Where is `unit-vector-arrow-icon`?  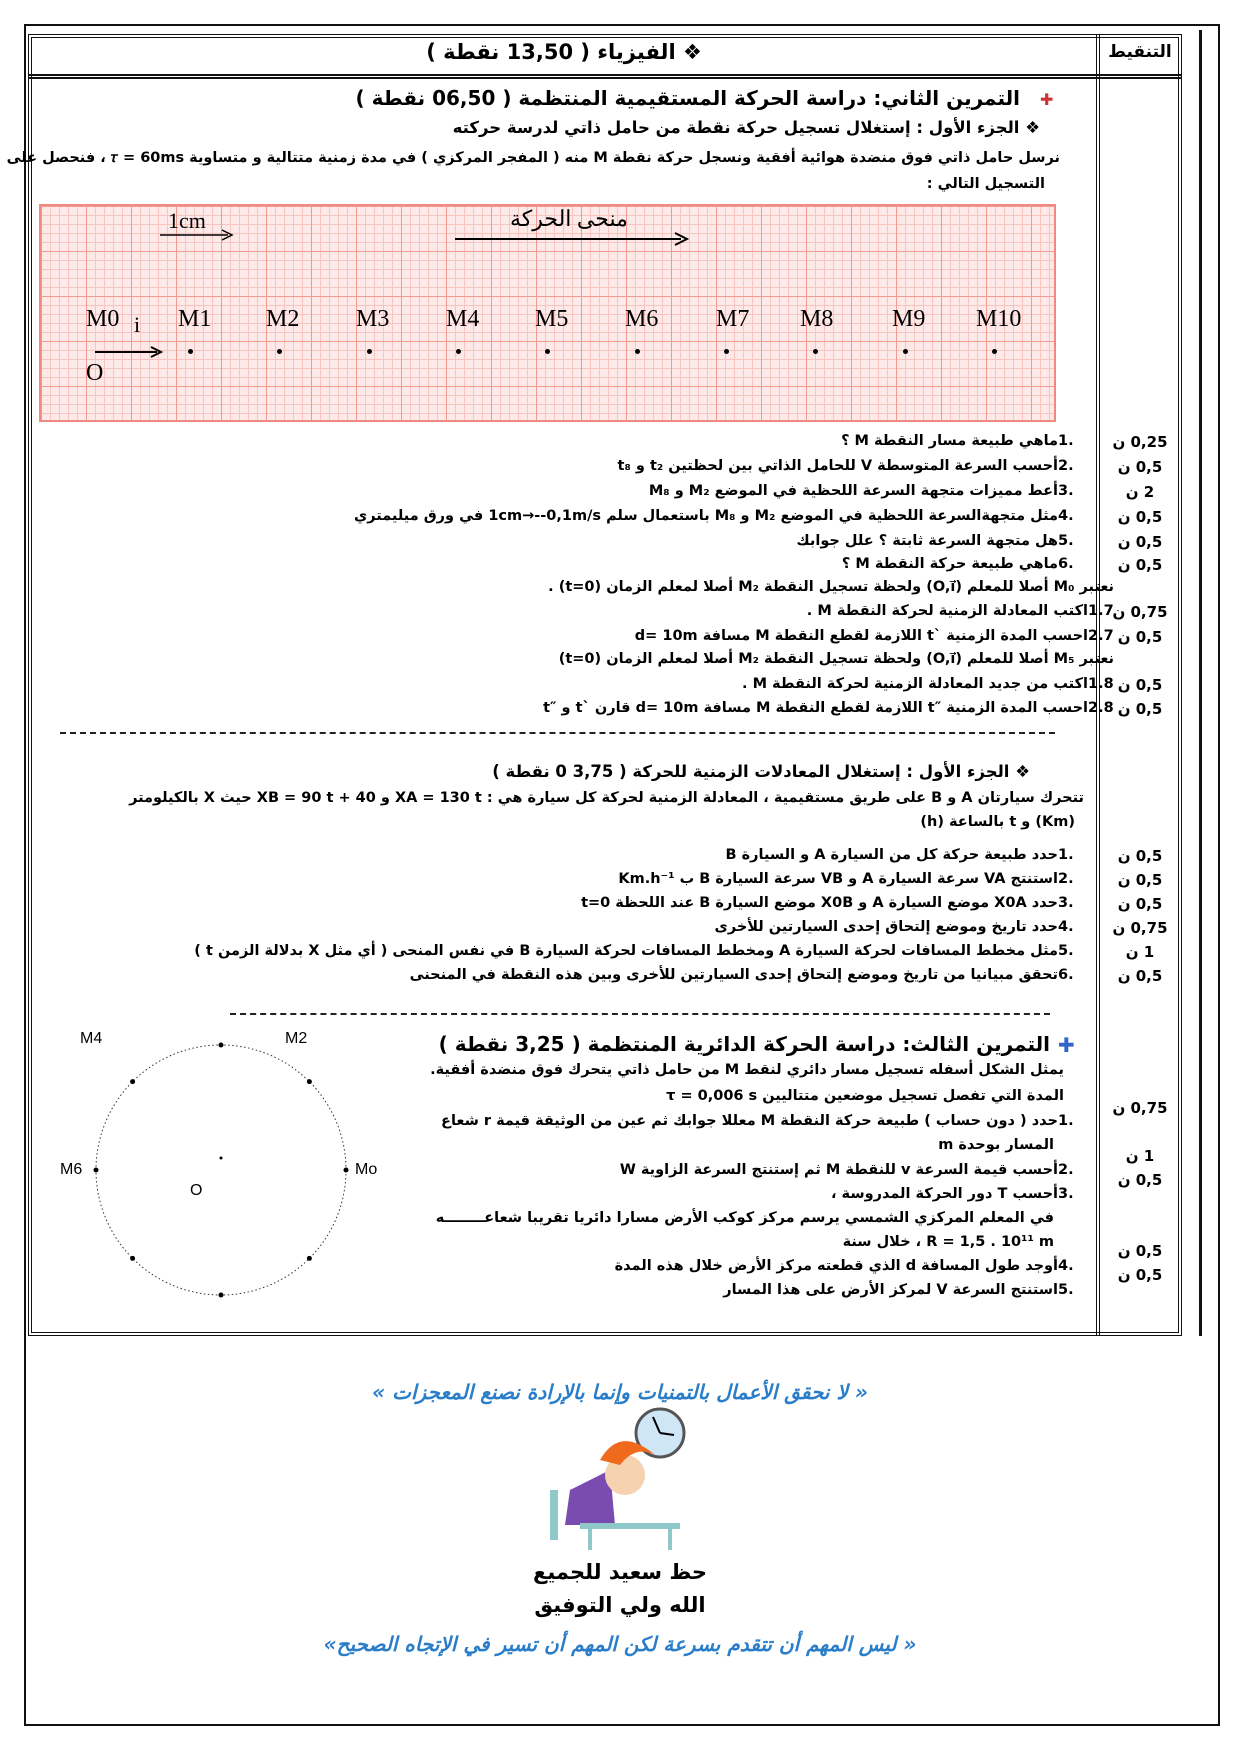 unit-vector-arrow-icon is located at coordinates (129, 352).